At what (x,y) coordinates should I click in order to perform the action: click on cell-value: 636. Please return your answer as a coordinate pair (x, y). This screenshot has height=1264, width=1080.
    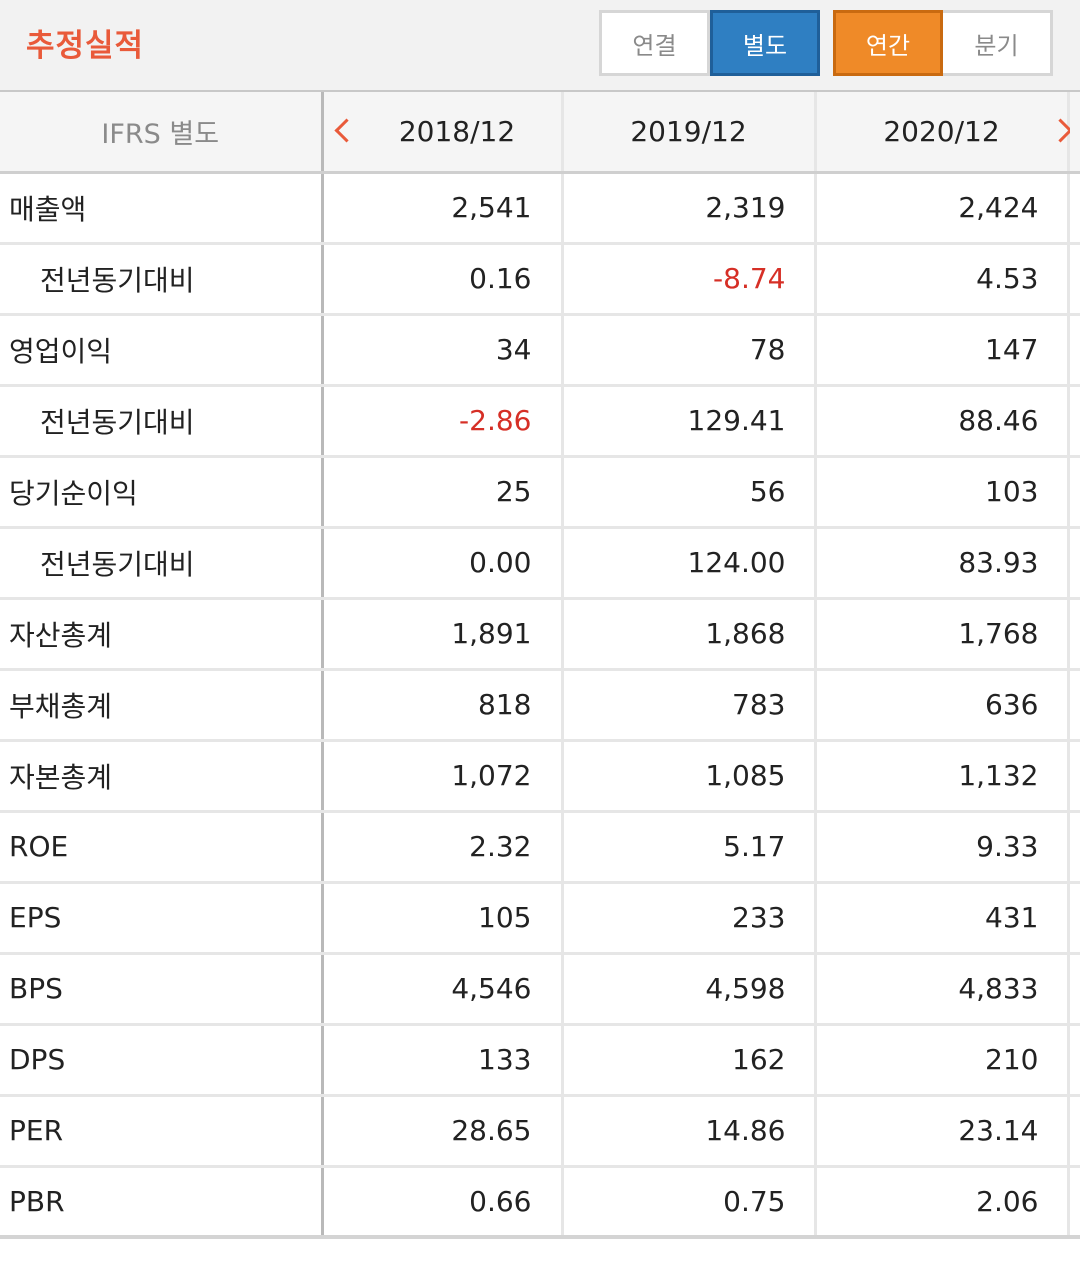
    Looking at the image, I should click on (942, 705).